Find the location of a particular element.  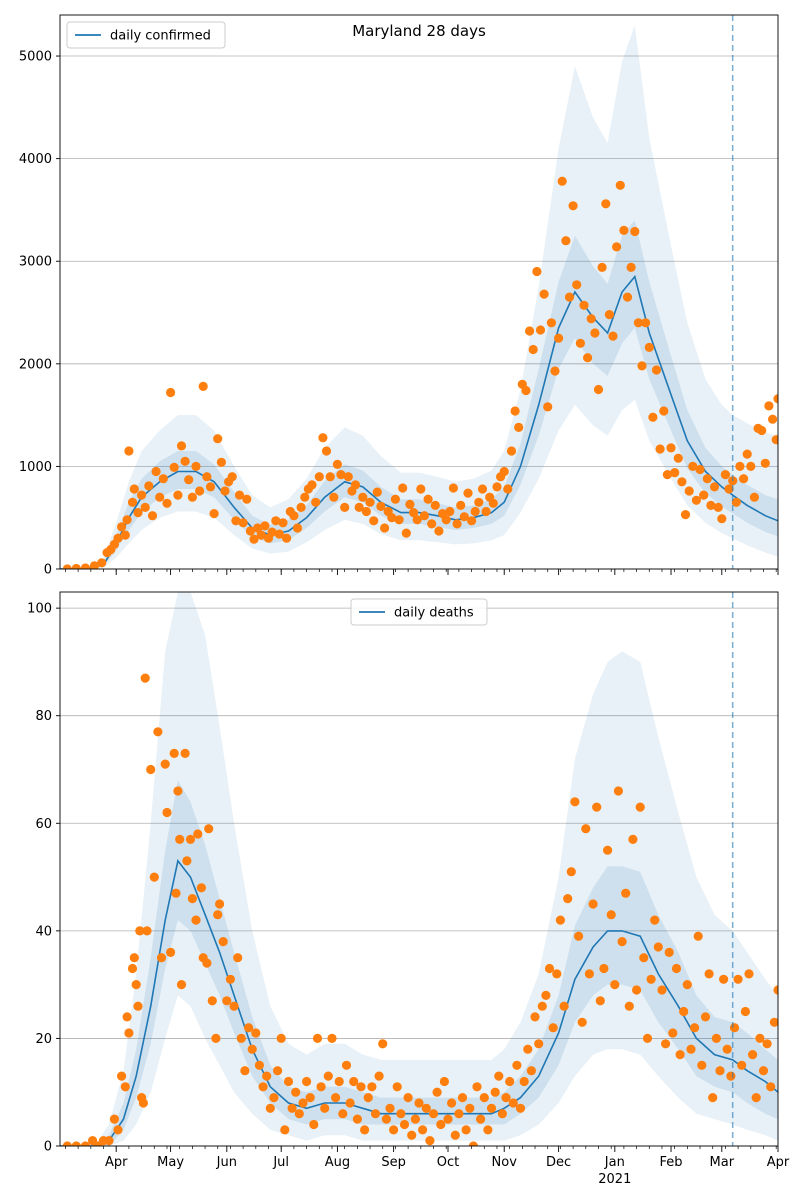

y-tick-label: 3000 is located at coordinates (35, 262).